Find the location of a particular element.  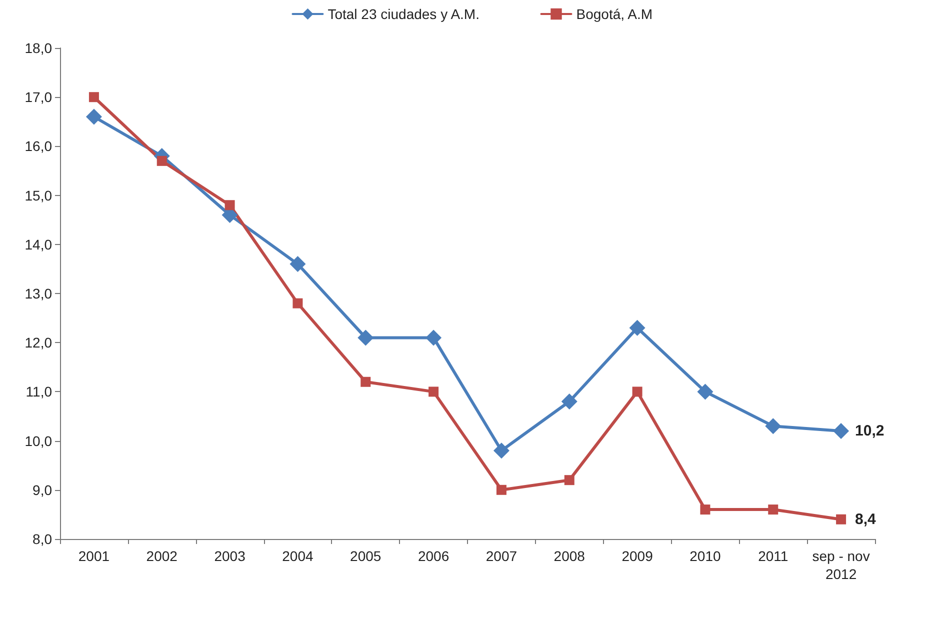

legend-label: Bogotá, A.M is located at coordinates (614, 14).